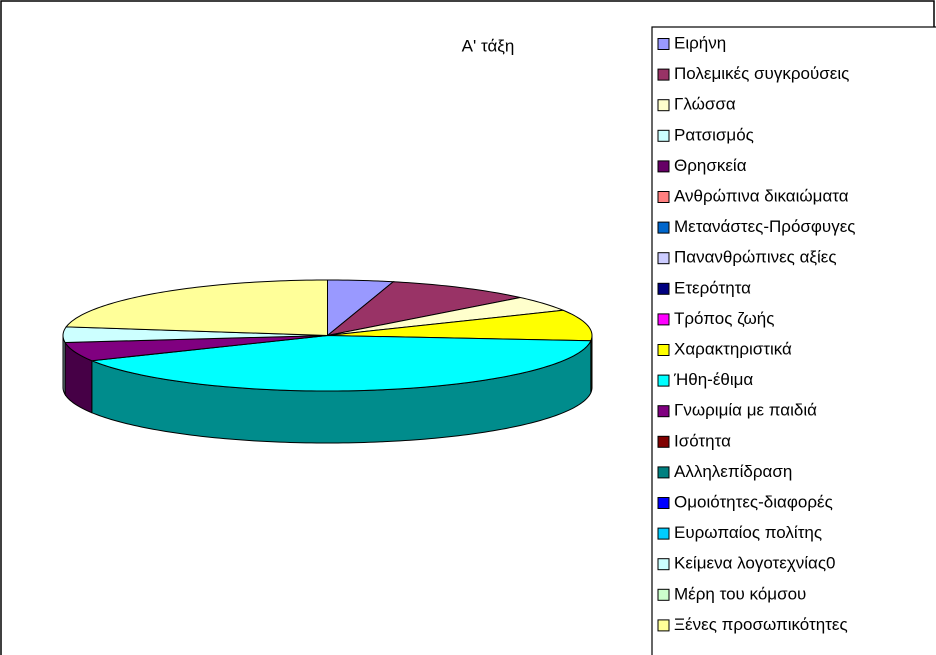 This screenshot has height=655, width=936. I want to click on legend-label: Ειρήνη, so click(700, 42).